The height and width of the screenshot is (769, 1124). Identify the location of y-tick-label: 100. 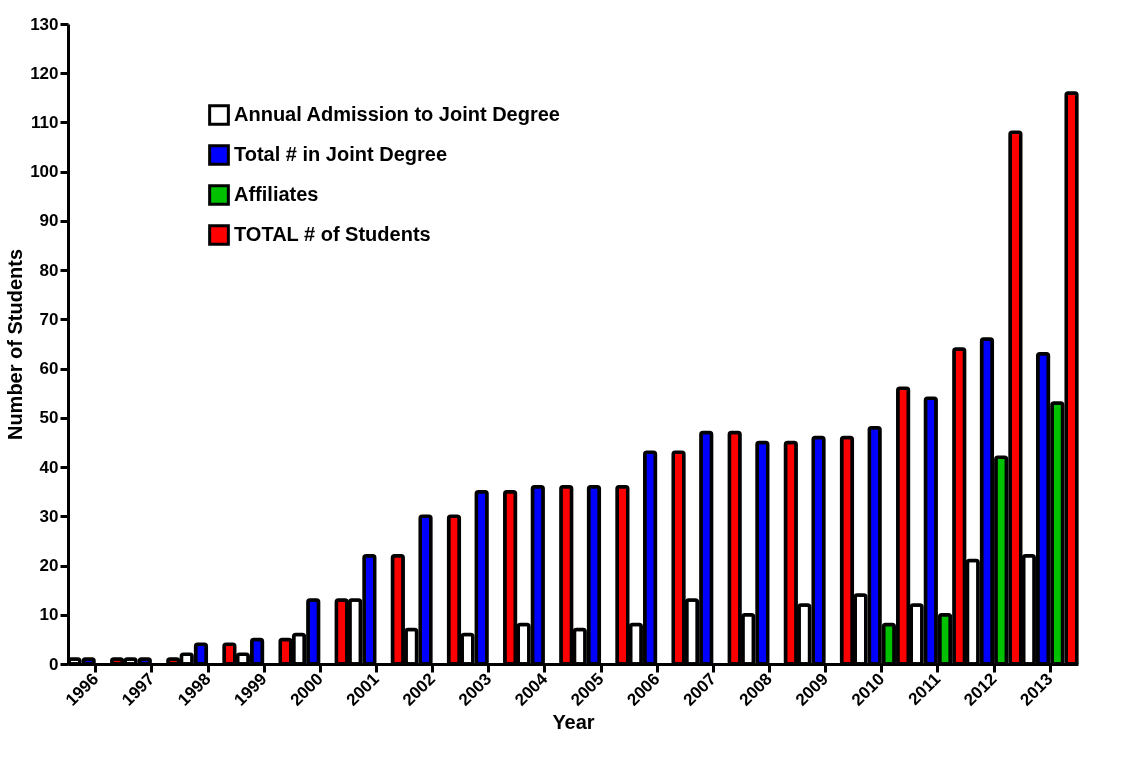
(44, 172).